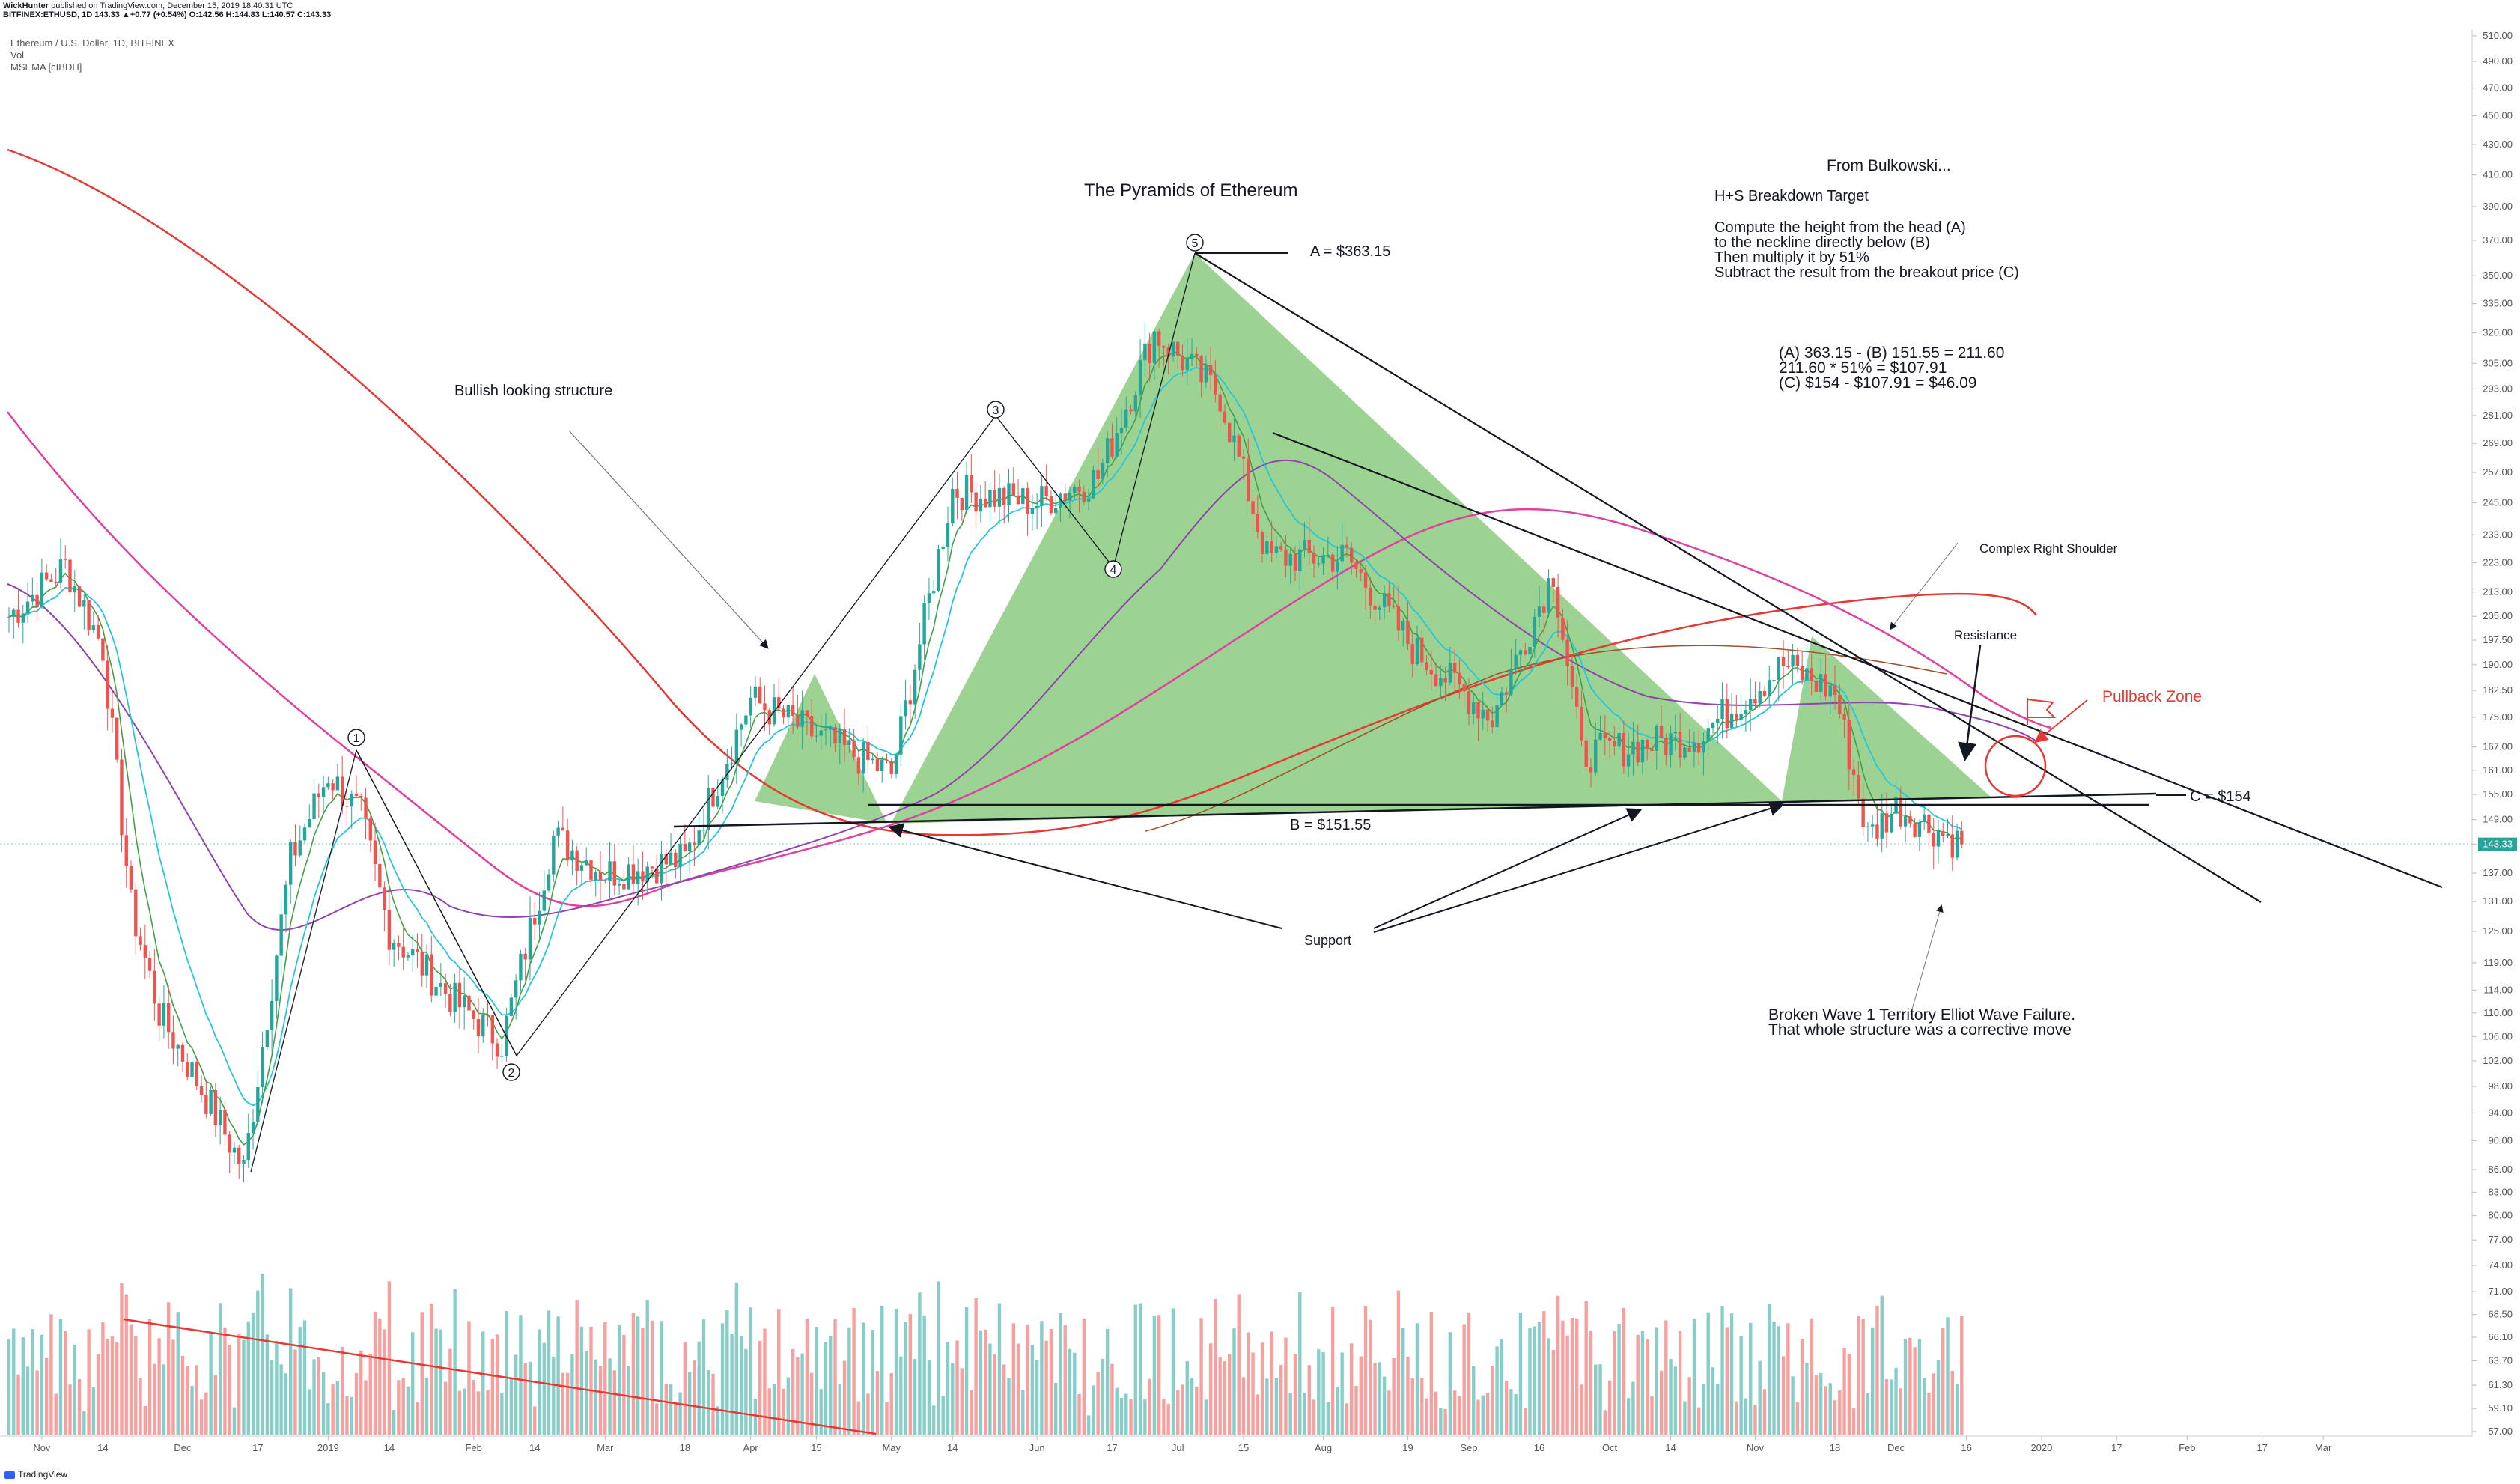 The width and height of the screenshot is (2520, 1484). What do you see at coordinates (1468, 1447) in the screenshot?
I see `time-tick-label: Sep` at bounding box center [1468, 1447].